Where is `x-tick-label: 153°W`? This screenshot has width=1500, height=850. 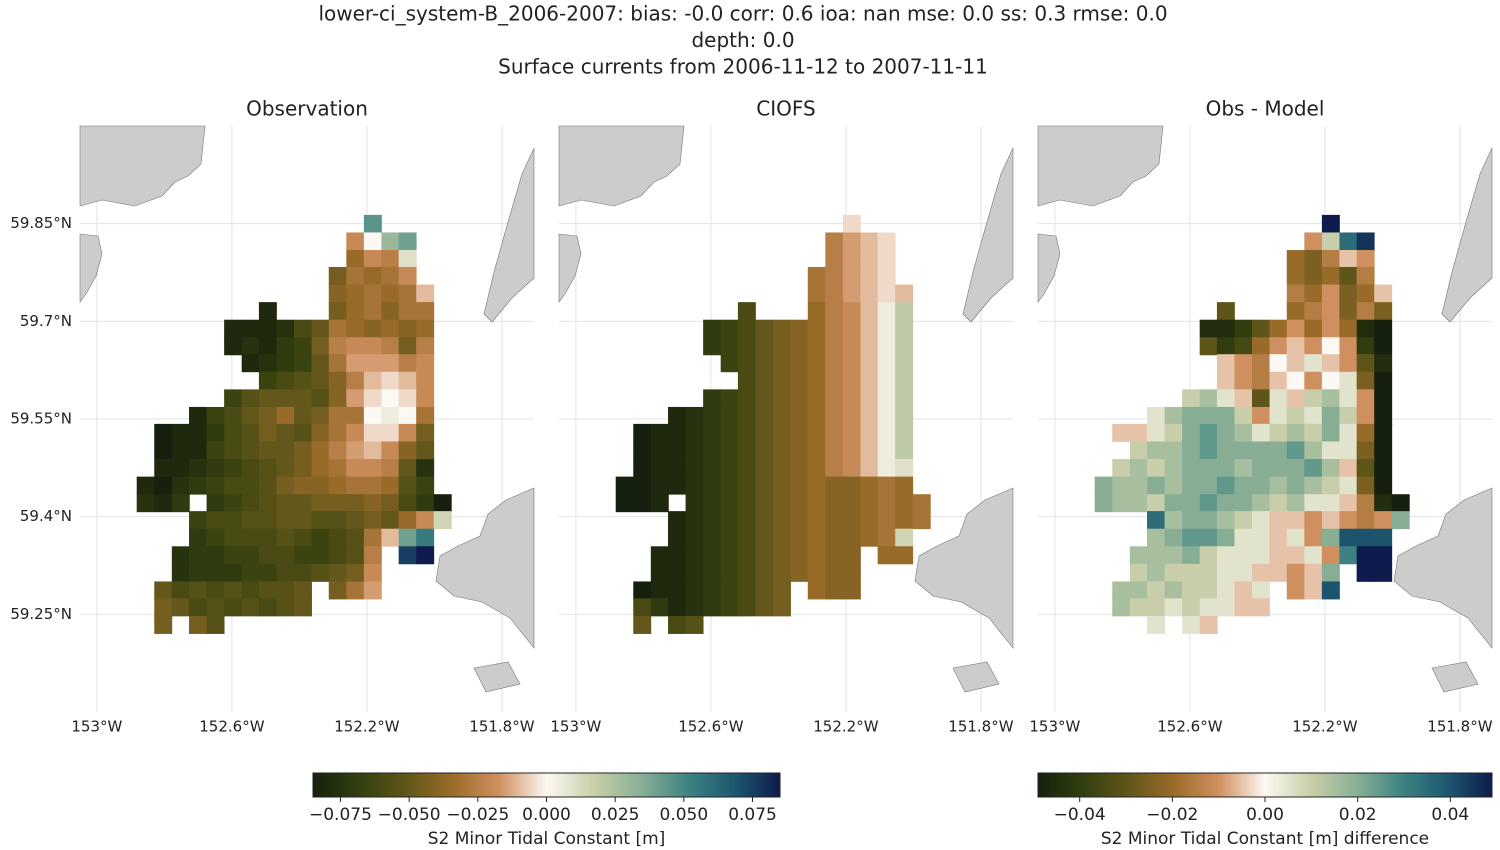
x-tick-label: 153°W is located at coordinates (575, 727).